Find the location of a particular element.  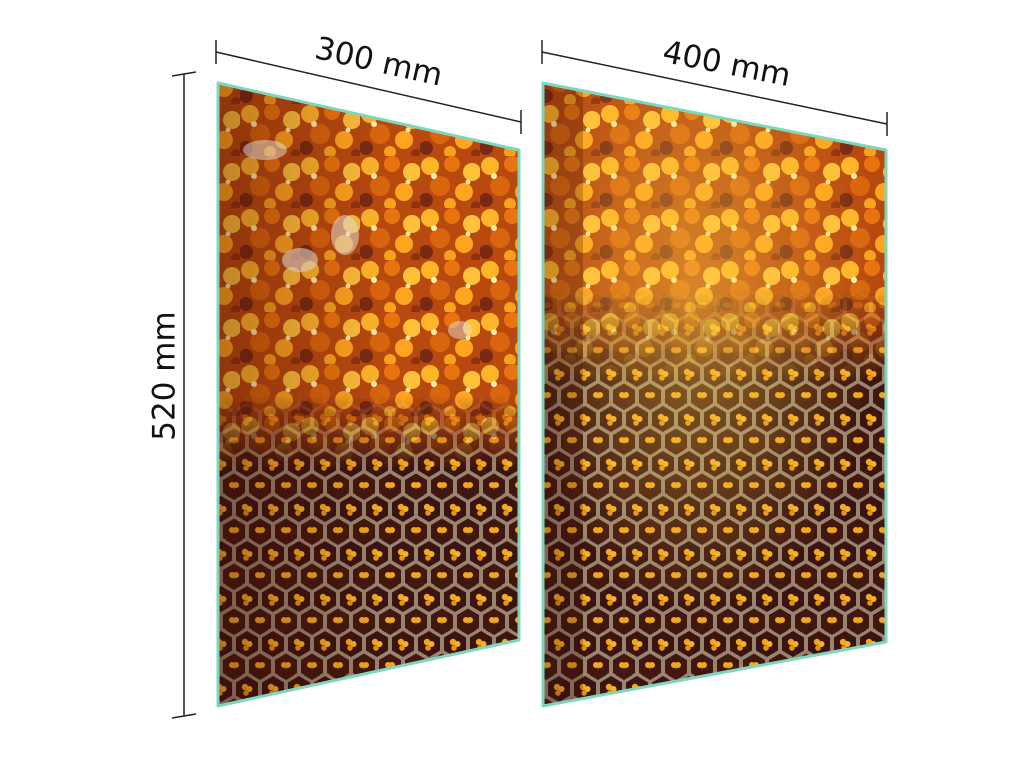

width-line-left is located at coordinates (368, 87).